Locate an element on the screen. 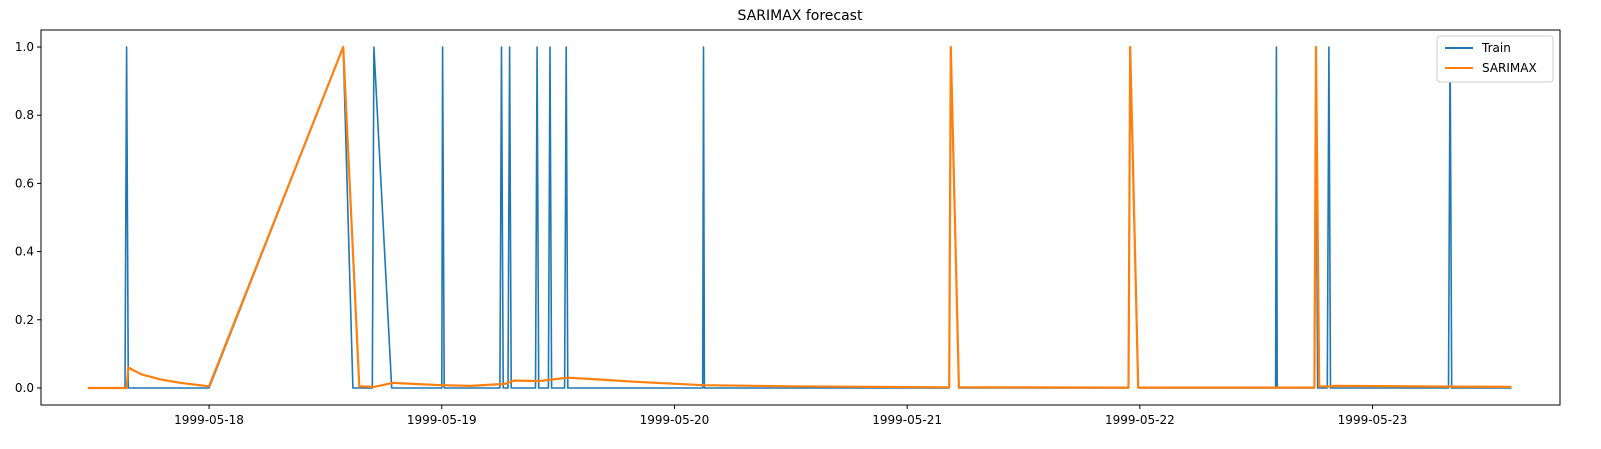  x-tick-label: 1999-05-23 is located at coordinates (1373, 420).